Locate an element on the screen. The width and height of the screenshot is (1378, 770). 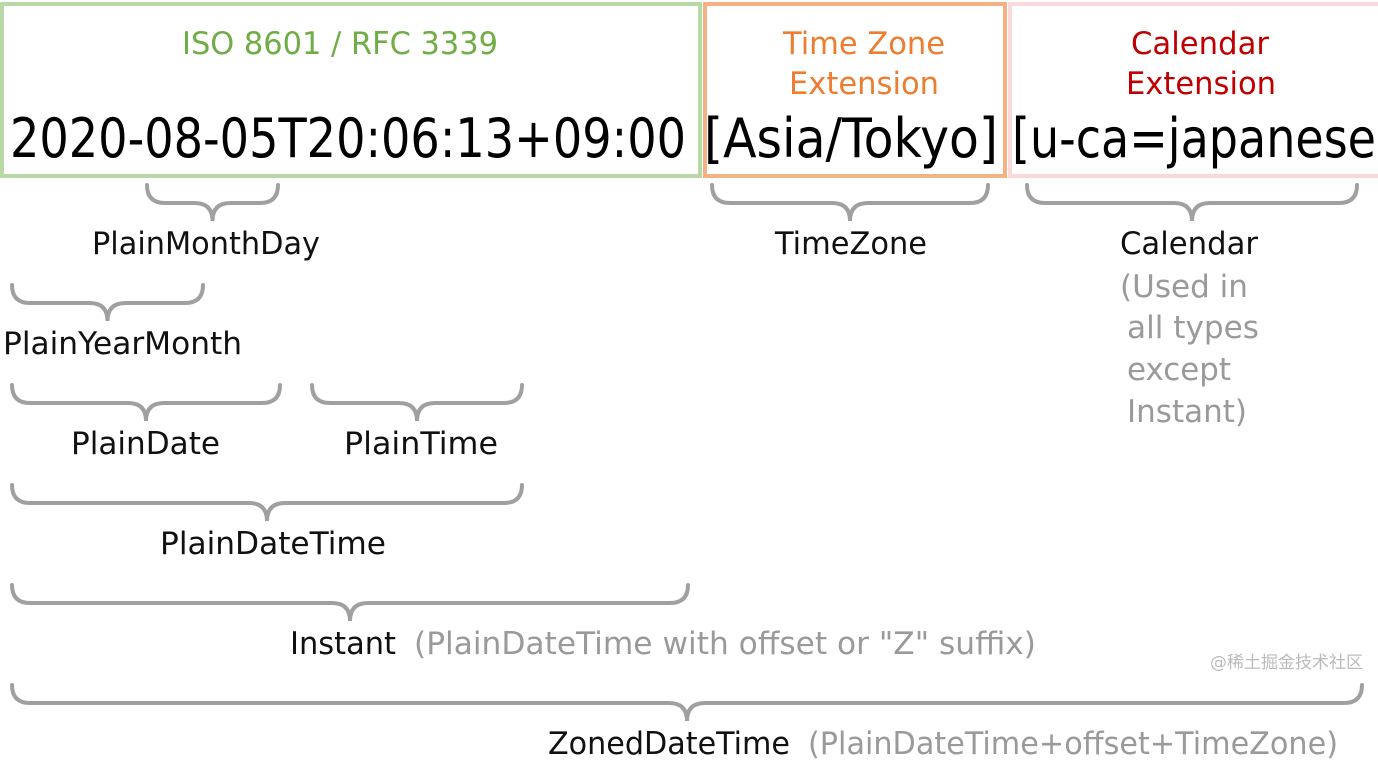
calendar-note-1: (Used in is located at coordinates (1184, 287).